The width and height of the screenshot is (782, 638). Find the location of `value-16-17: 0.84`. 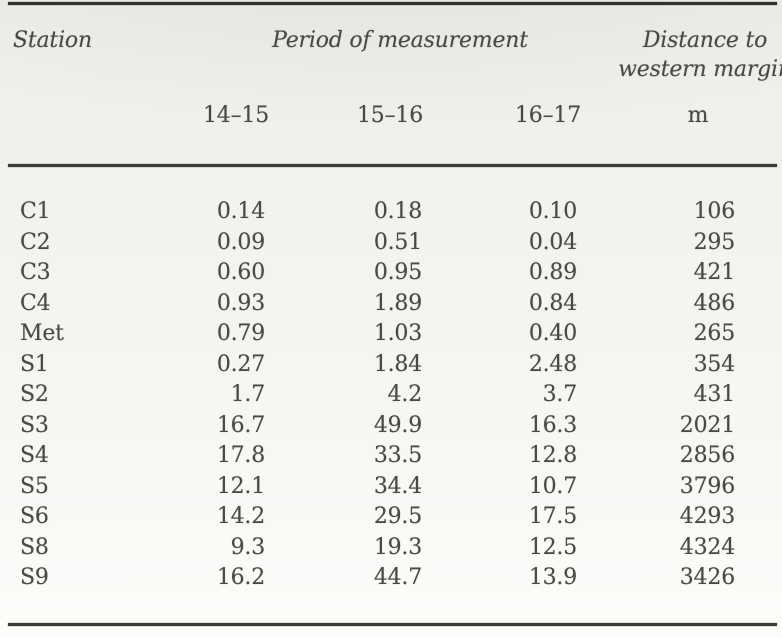

value-16-17: 0.84 is located at coordinates (552, 303).